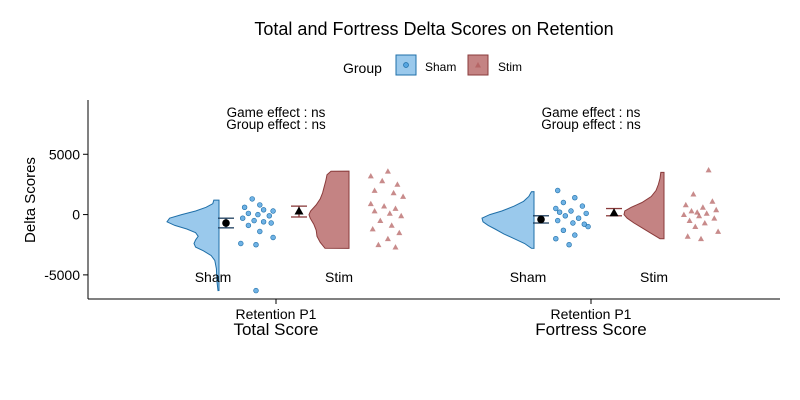  What do you see at coordinates (62, 275) in the screenshot?
I see `y-tick-label: -5000` at bounding box center [62, 275].